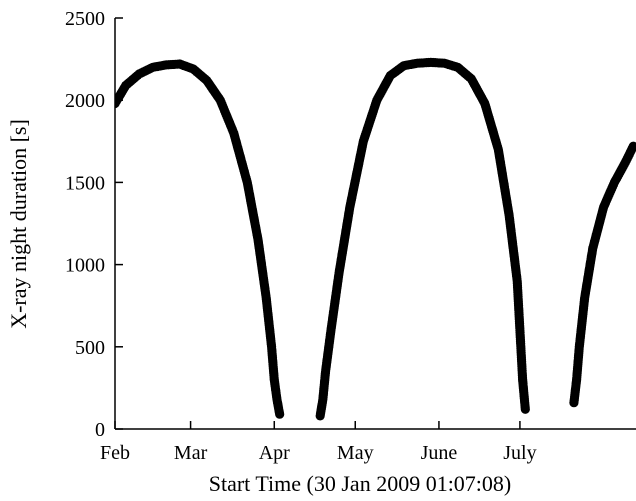  What do you see at coordinates (115, 453) in the screenshot?
I see `x-tick-label: Feb` at bounding box center [115, 453].